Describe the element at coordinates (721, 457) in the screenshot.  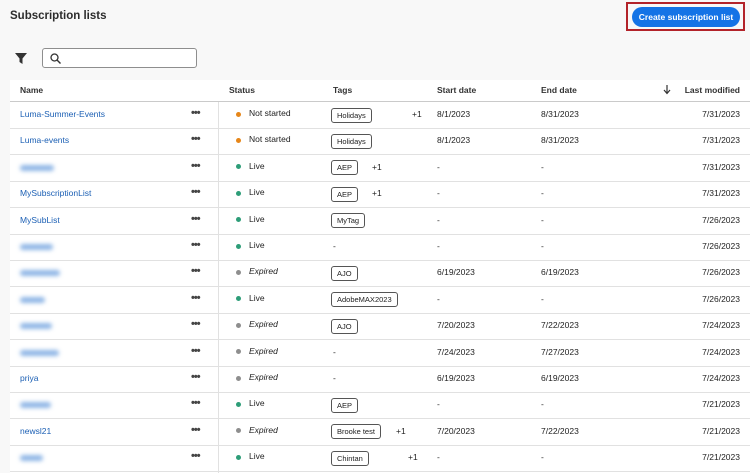
I see `last-modified: 7/21/2023` at that location.